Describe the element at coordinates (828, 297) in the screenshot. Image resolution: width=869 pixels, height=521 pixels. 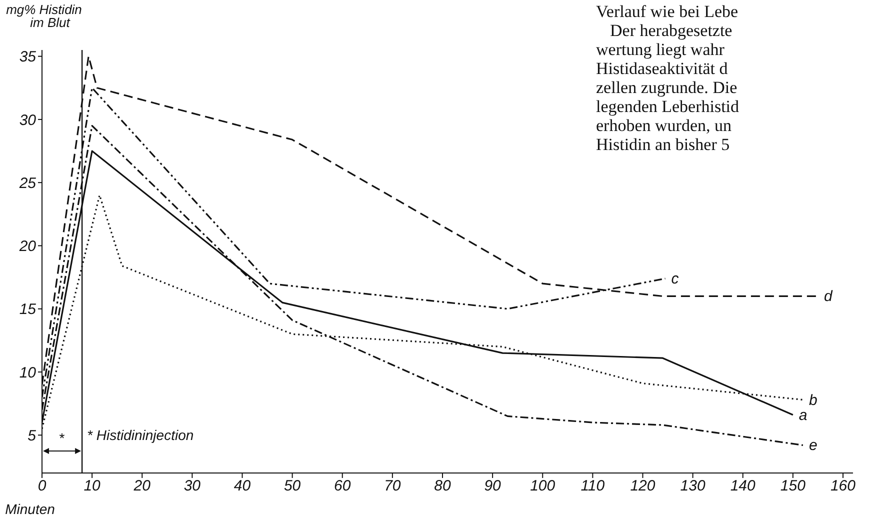
I see `series-label: d` at that location.